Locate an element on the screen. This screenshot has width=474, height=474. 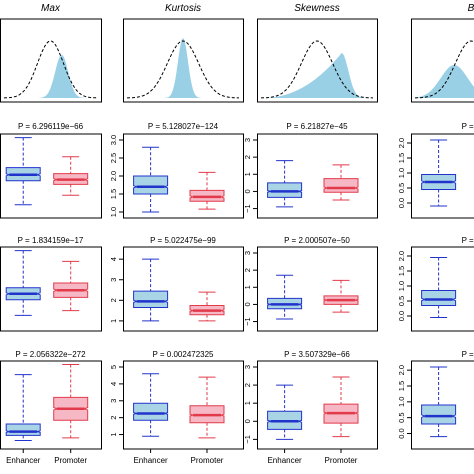
boxplot-panel: −1 0 1 2 3 P = 2.000507e−50 is located at coordinates (310, 284).